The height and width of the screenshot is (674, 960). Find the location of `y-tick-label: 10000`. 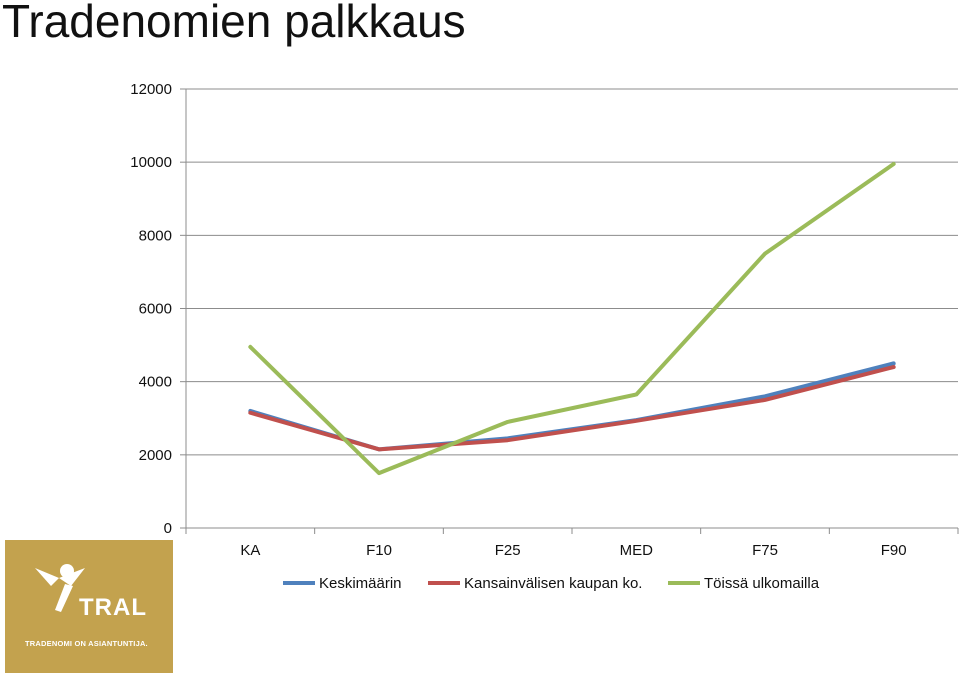

y-tick-label: 10000 is located at coordinates (151, 162).